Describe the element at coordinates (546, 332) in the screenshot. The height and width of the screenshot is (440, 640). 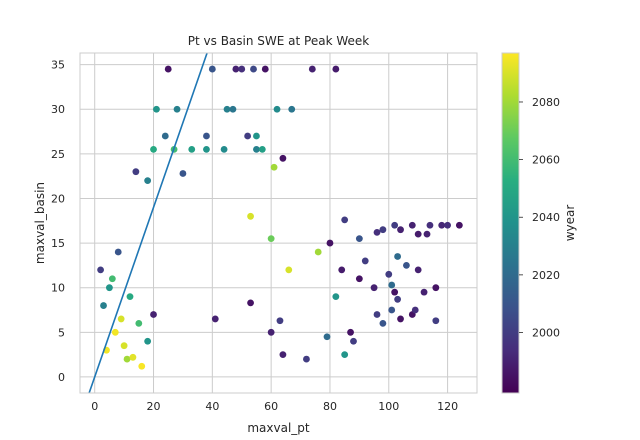
I see `colorbar-tick-label: 2000` at that location.